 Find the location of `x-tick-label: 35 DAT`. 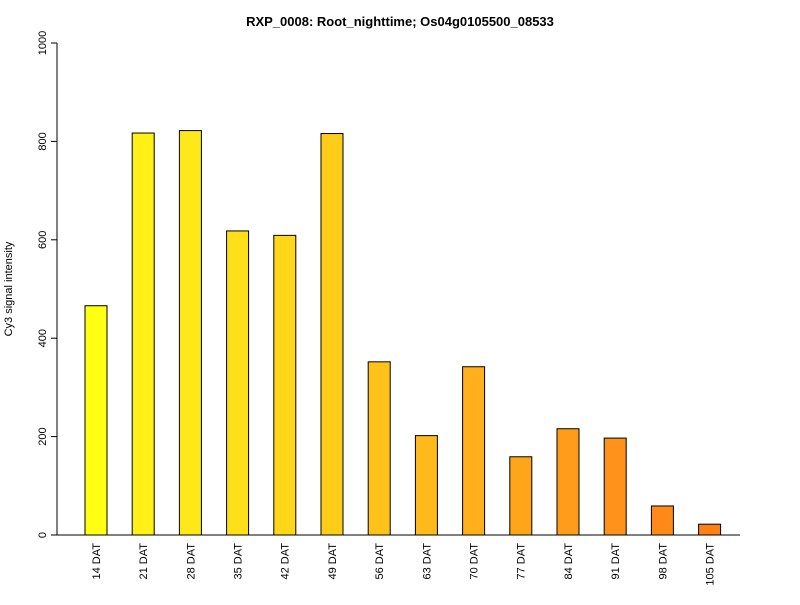

x-tick-label: 35 DAT is located at coordinates (238, 561).